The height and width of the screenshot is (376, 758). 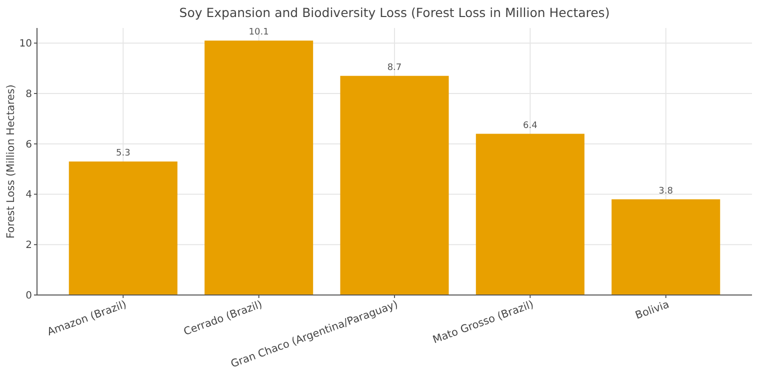 I want to click on data-label: 5.3, so click(x=123, y=153).